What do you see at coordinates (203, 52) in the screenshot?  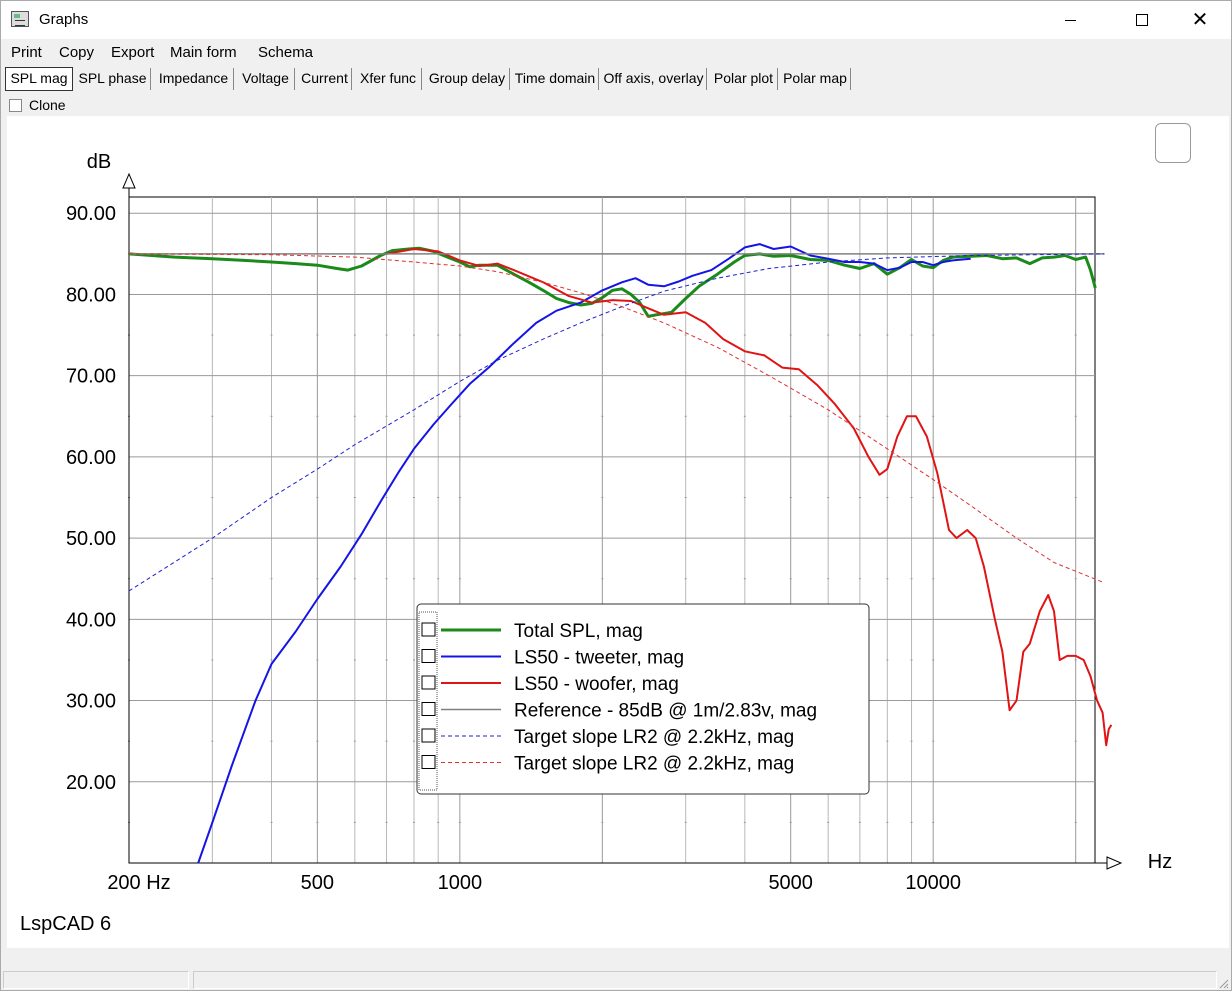 I see `menu-main-form: Main form` at bounding box center [203, 52].